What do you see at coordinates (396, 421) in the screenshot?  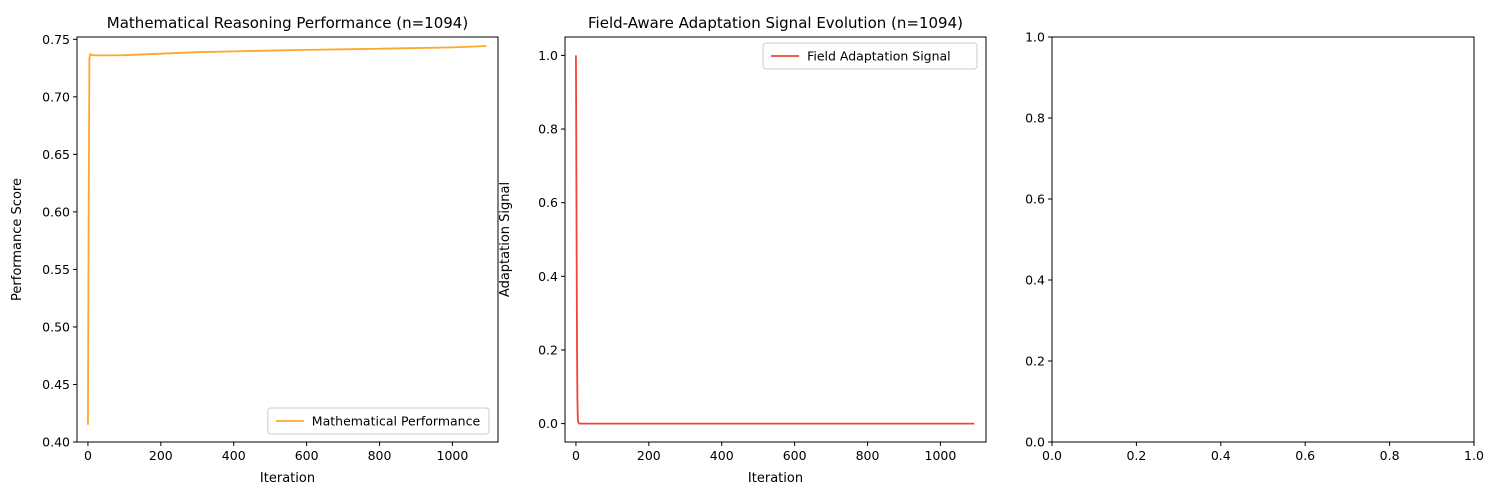 I see `legend-label: Mathematical Performance` at bounding box center [396, 421].